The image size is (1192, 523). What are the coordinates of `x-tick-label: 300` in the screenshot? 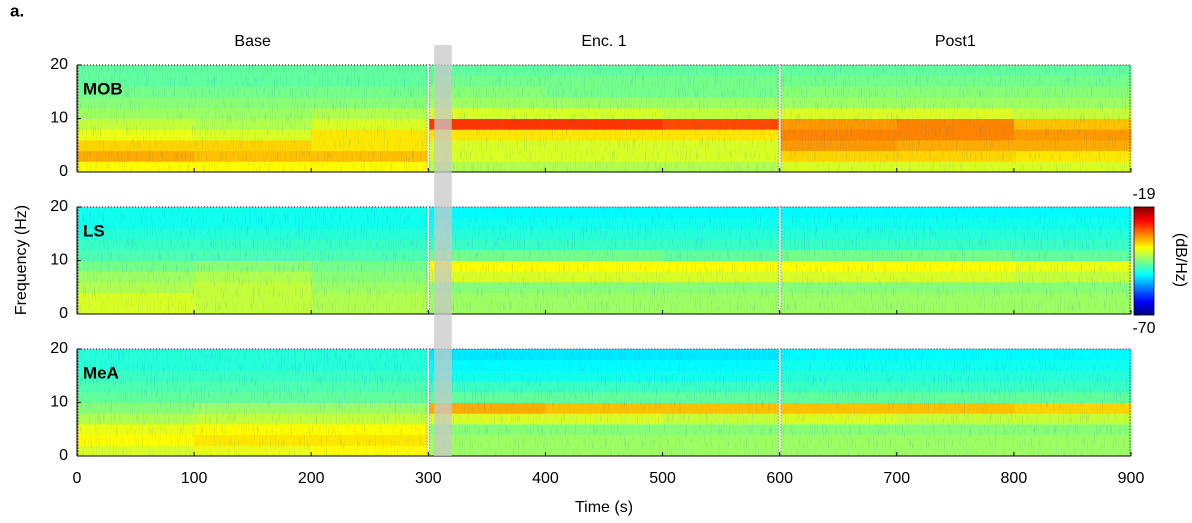 It's located at (428, 478).